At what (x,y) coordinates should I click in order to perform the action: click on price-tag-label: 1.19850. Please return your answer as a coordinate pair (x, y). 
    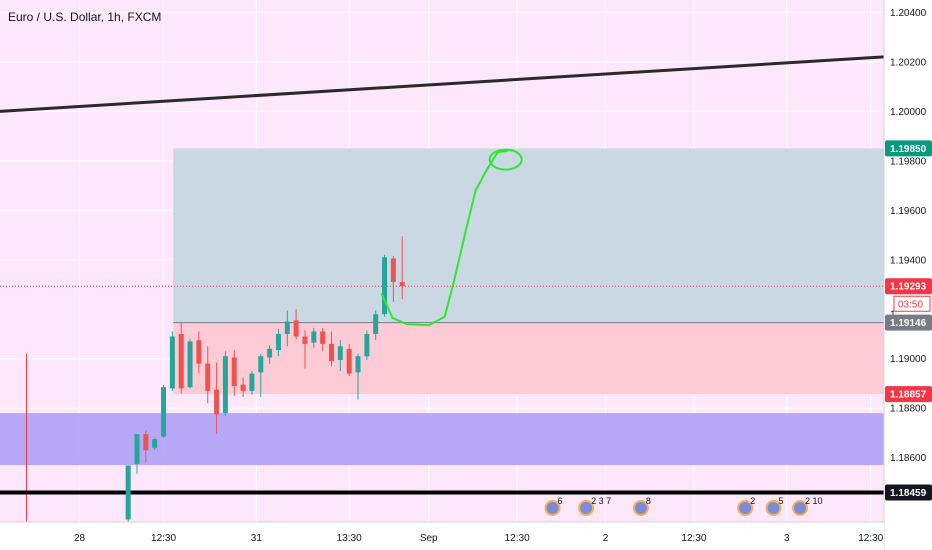
    Looking at the image, I should click on (908, 149).